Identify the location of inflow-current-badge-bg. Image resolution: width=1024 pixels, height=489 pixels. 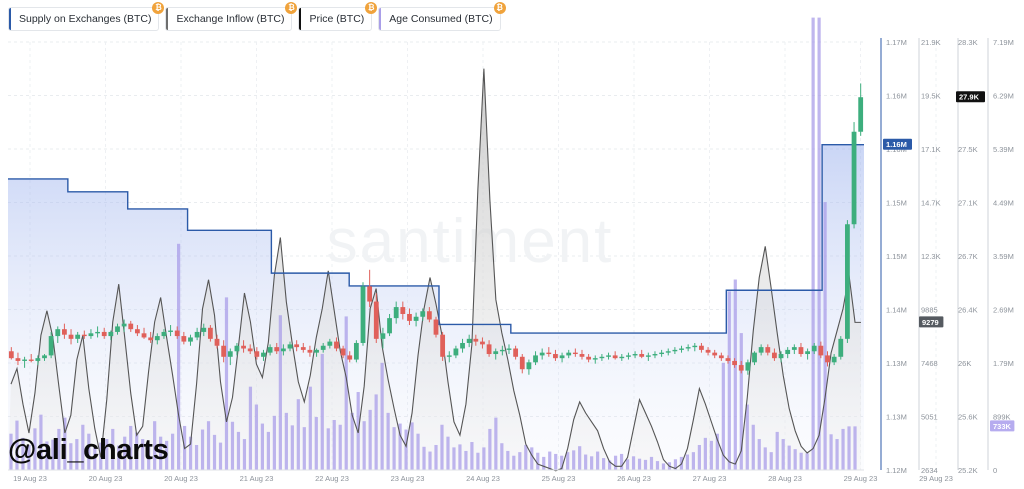
(931, 322).